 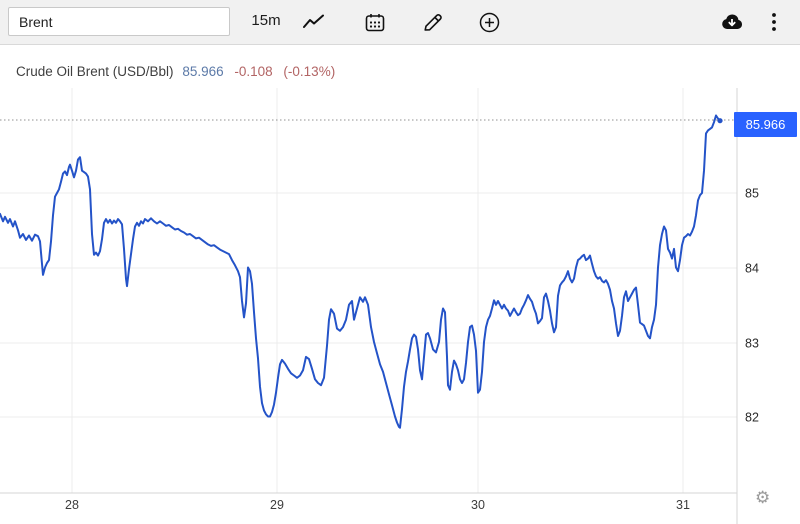 What do you see at coordinates (253, 71) in the screenshot?
I see `price-change: -0.108` at bounding box center [253, 71].